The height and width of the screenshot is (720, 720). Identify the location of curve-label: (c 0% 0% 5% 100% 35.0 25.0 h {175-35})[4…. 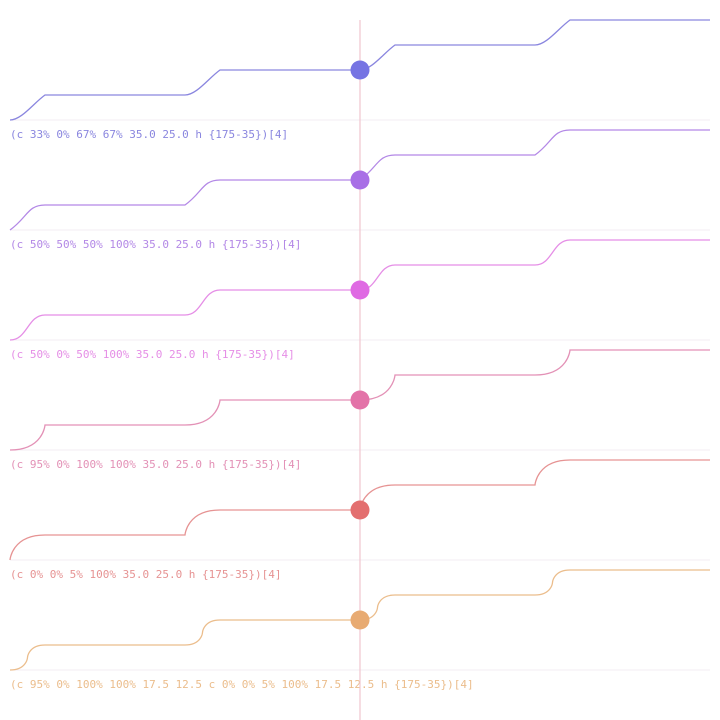
(146, 574).